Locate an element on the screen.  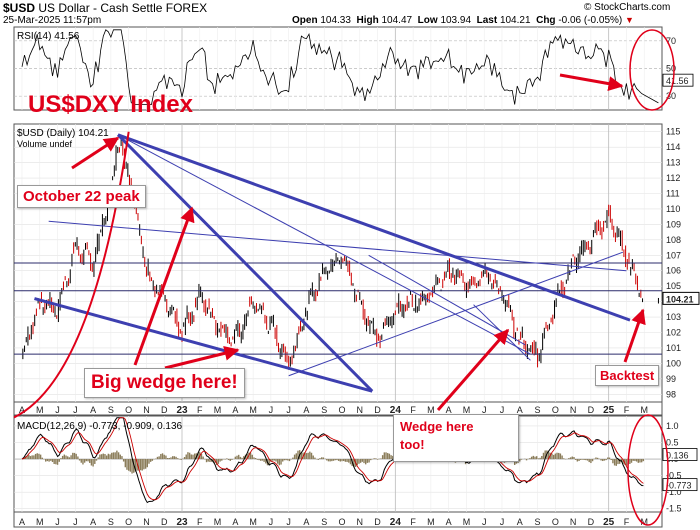
index-title-annotation: US$DXY Index is located at coordinates (110, 104).